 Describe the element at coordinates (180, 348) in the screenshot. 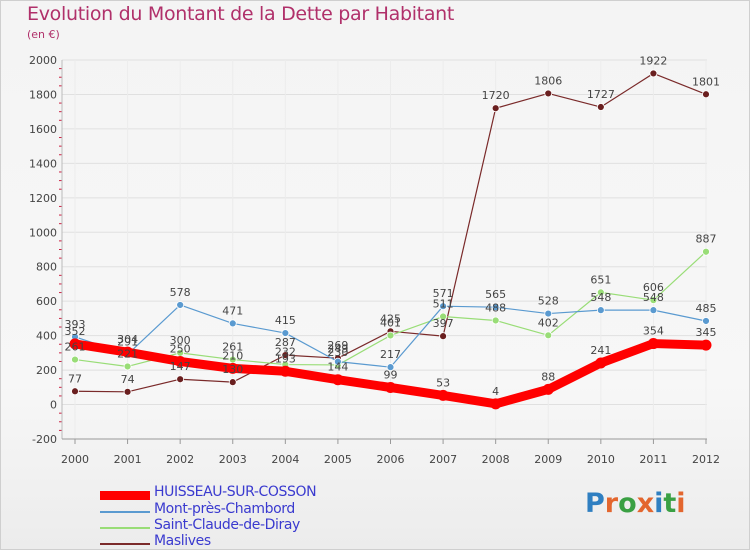

I see `data-label: 250` at that location.